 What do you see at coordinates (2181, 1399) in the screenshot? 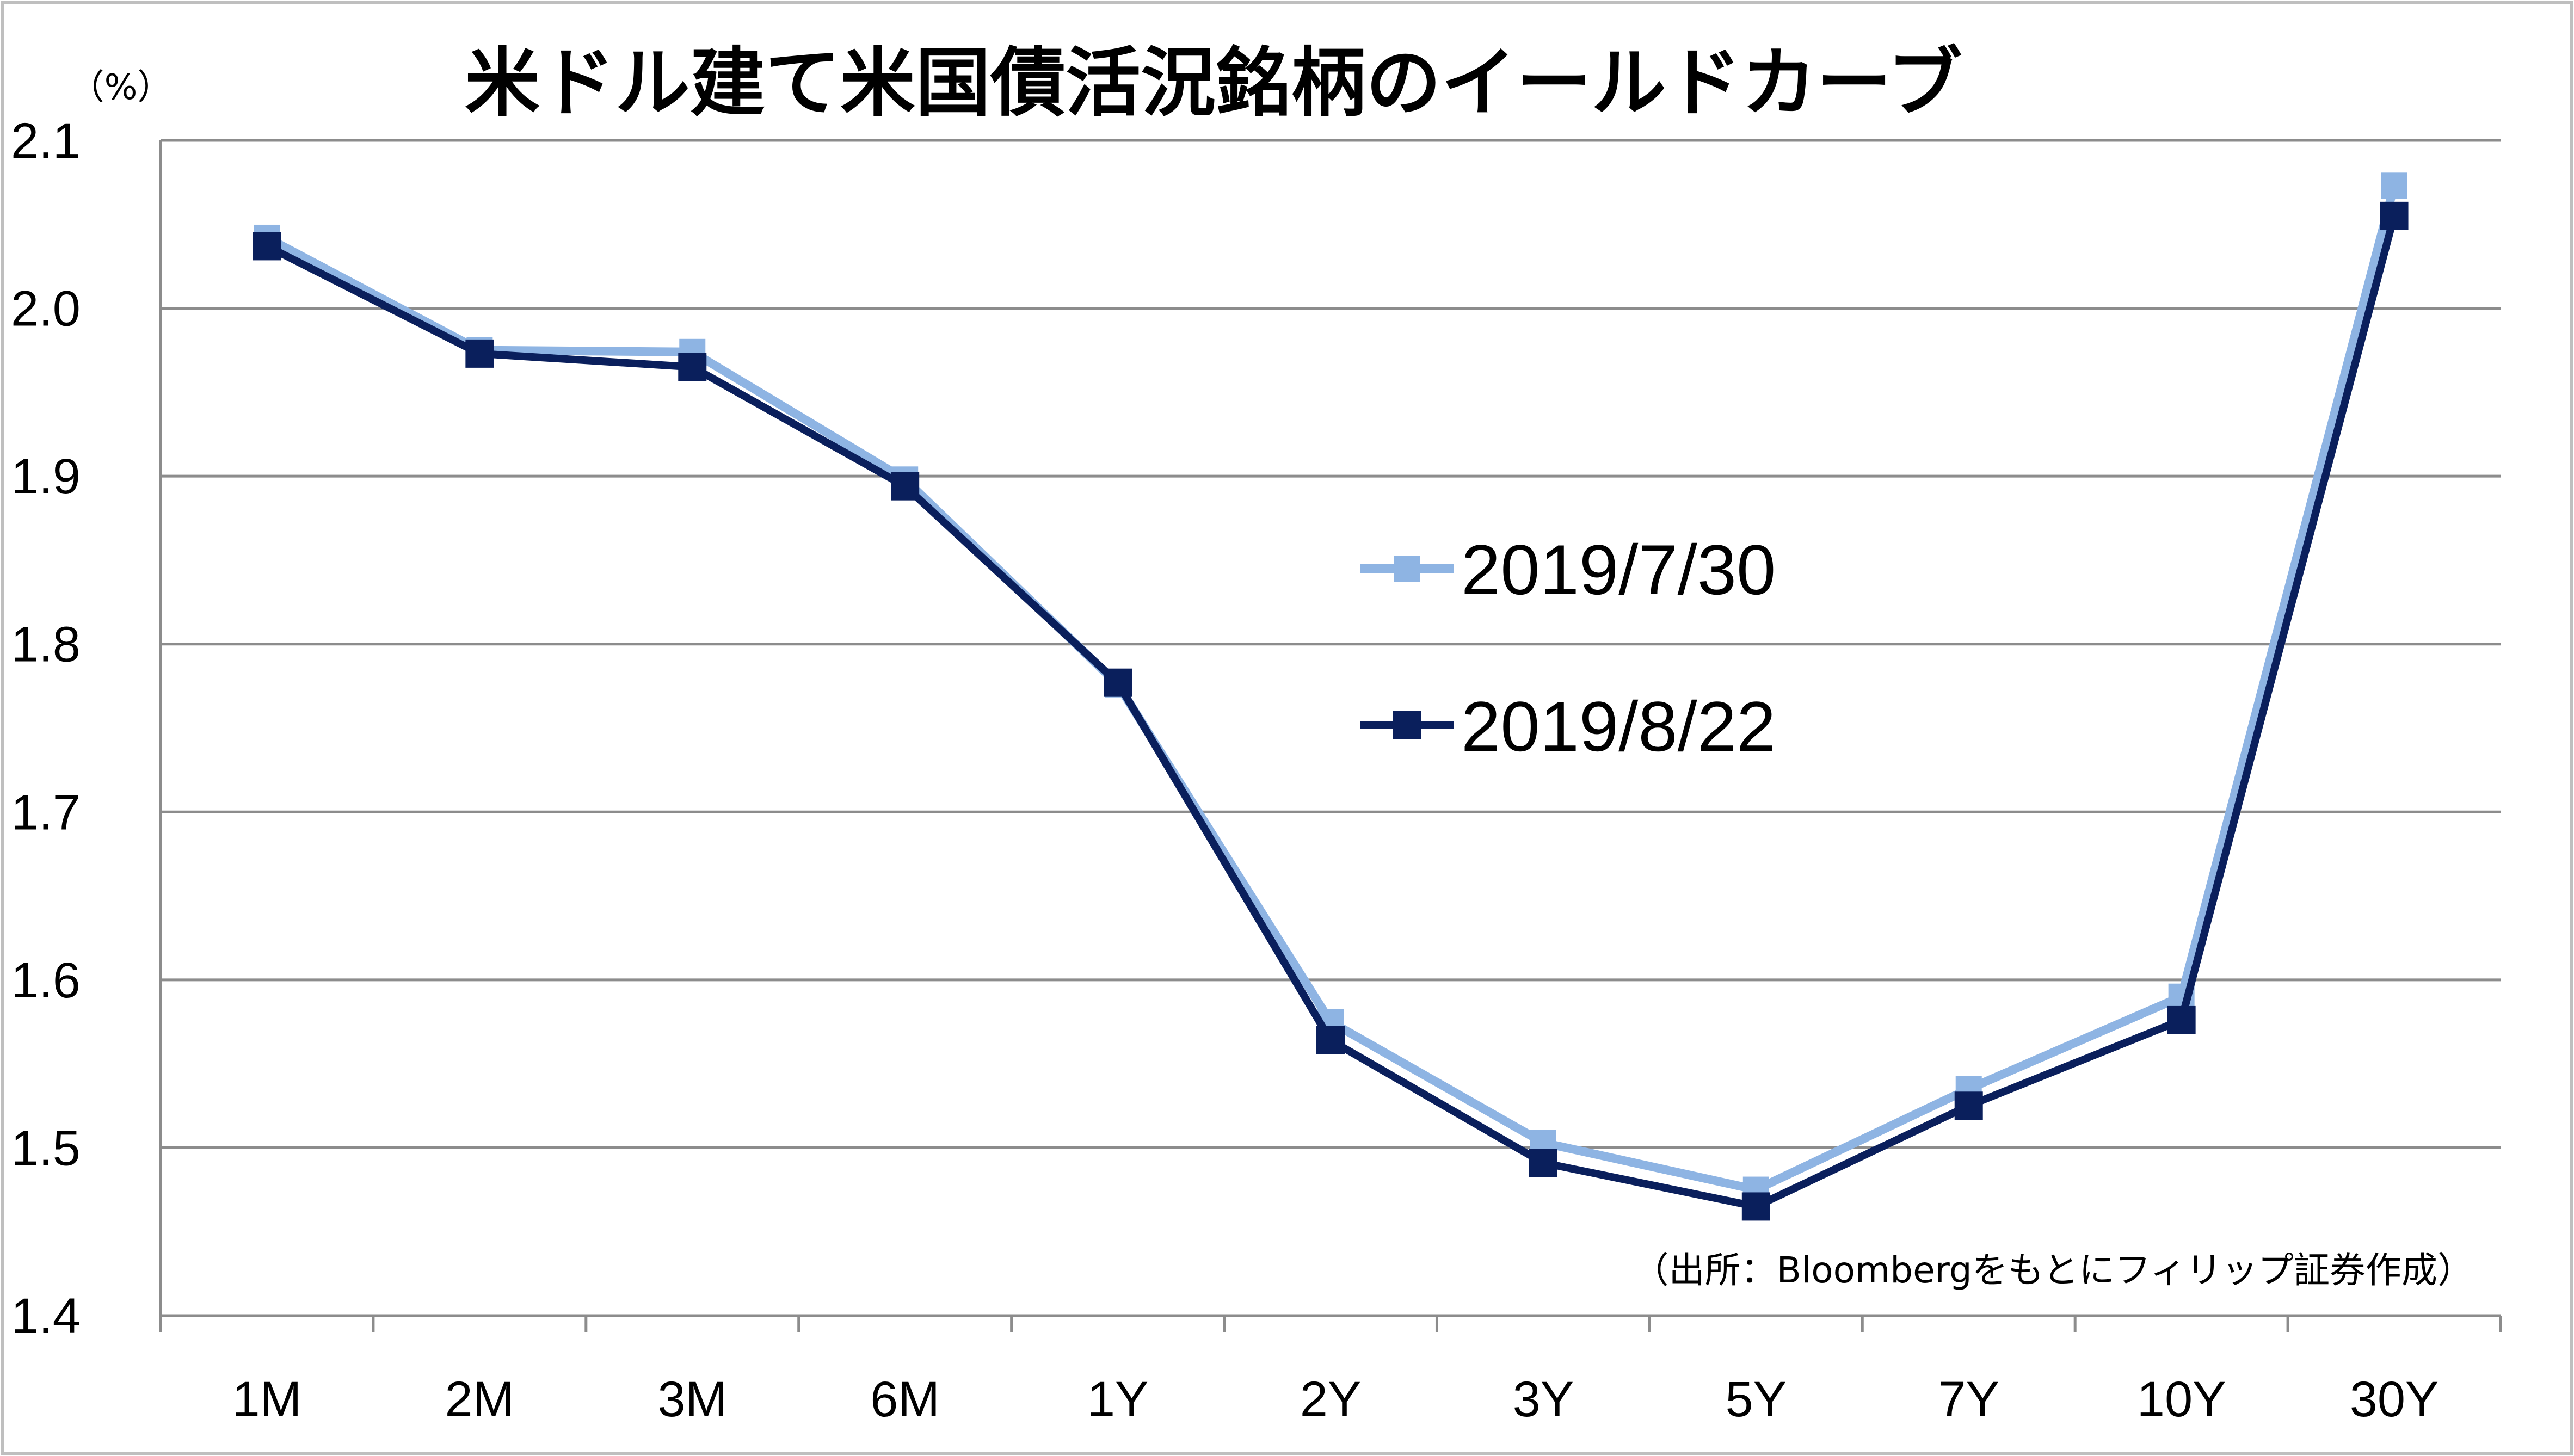
I see `x-tick-label: 10Y` at bounding box center [2181, 1399].